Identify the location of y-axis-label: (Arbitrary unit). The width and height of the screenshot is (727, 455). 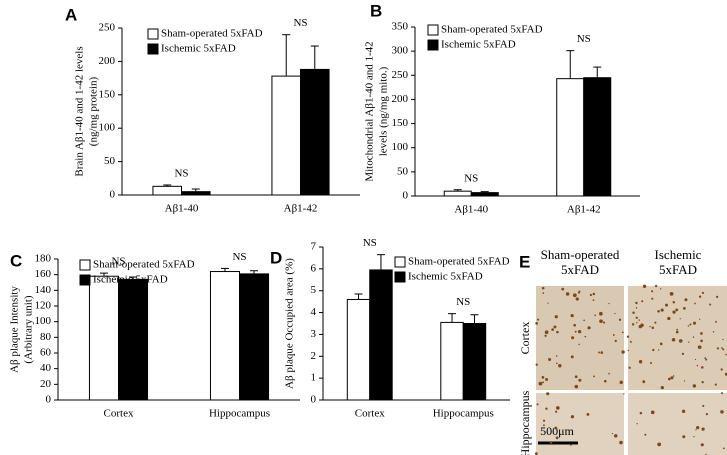
(29, 329).